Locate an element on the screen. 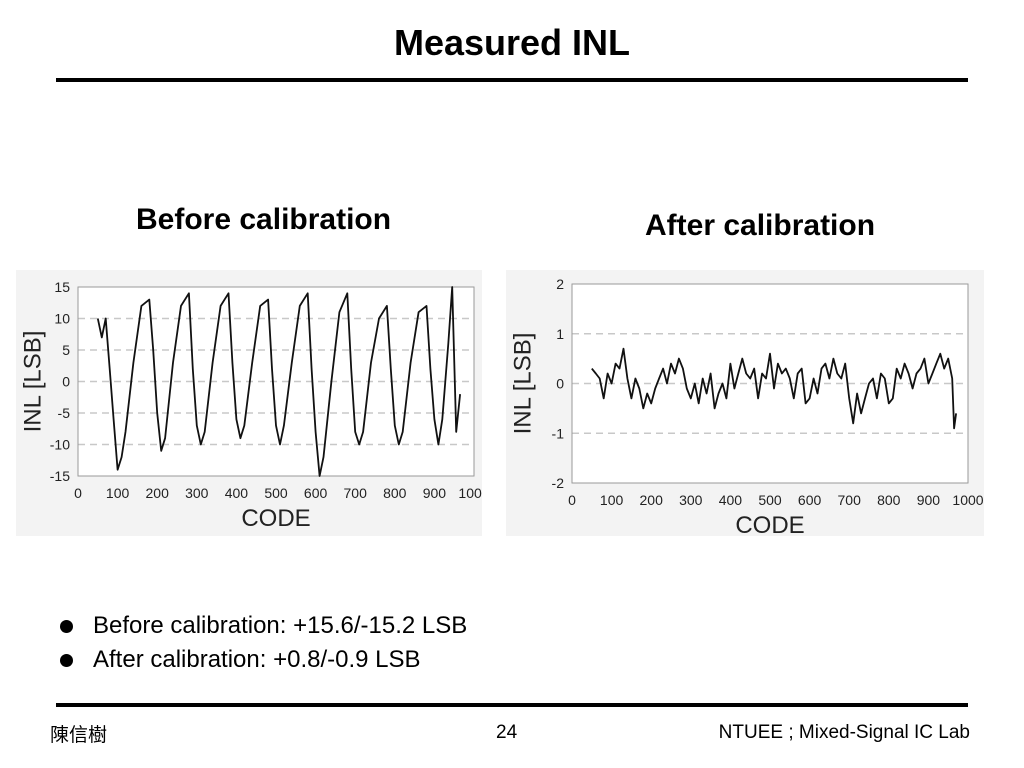 This screenshot has width=1024, height=768. y-tick-label: 2 is located at coordinates (560, 284).